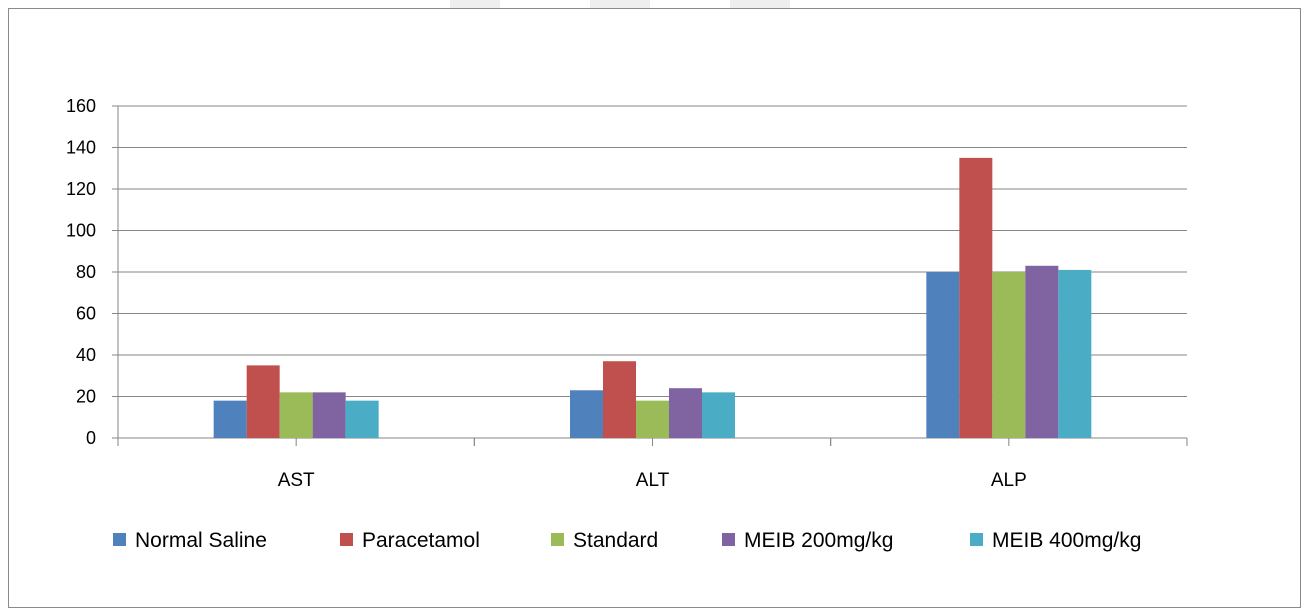 Image resolution: width=1307 pixels, height=615 pixels. What do you see at coordinates (615, 540) in the screenshot?
I see `legend-label: Standard` at bounding box center [615, 540].